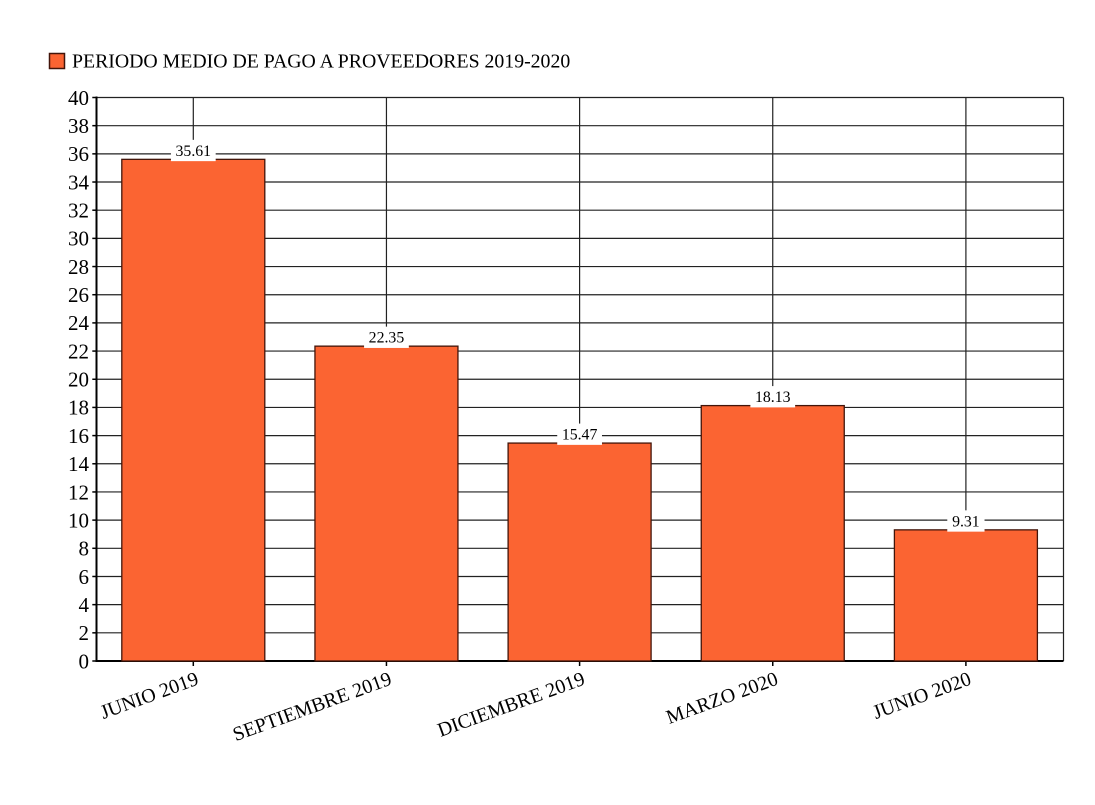  I want to click on svg-text: 40, so click(78, 98).